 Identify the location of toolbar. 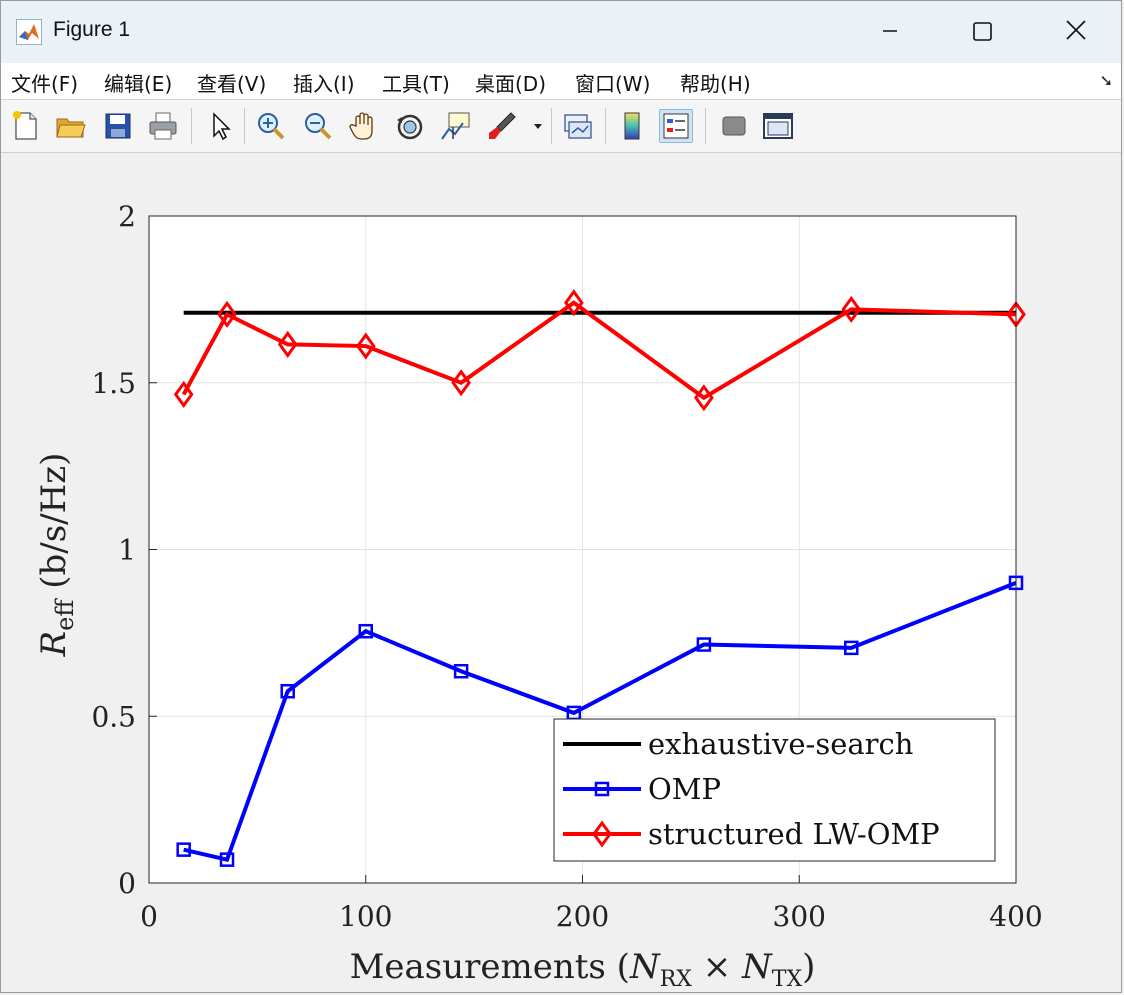
(561, 126).